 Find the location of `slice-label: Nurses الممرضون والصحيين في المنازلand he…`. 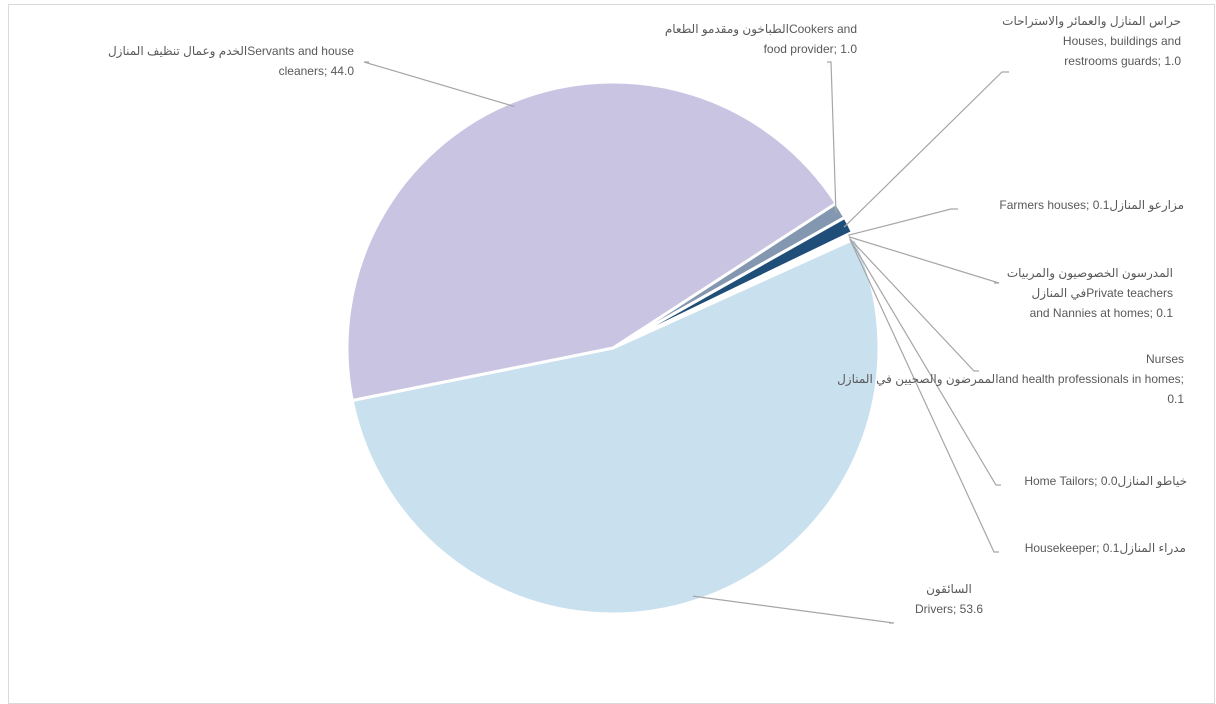

slice-label: Nurses الممرضون والصحيين في المنازلand he… is located at coordinates (1010, 379).